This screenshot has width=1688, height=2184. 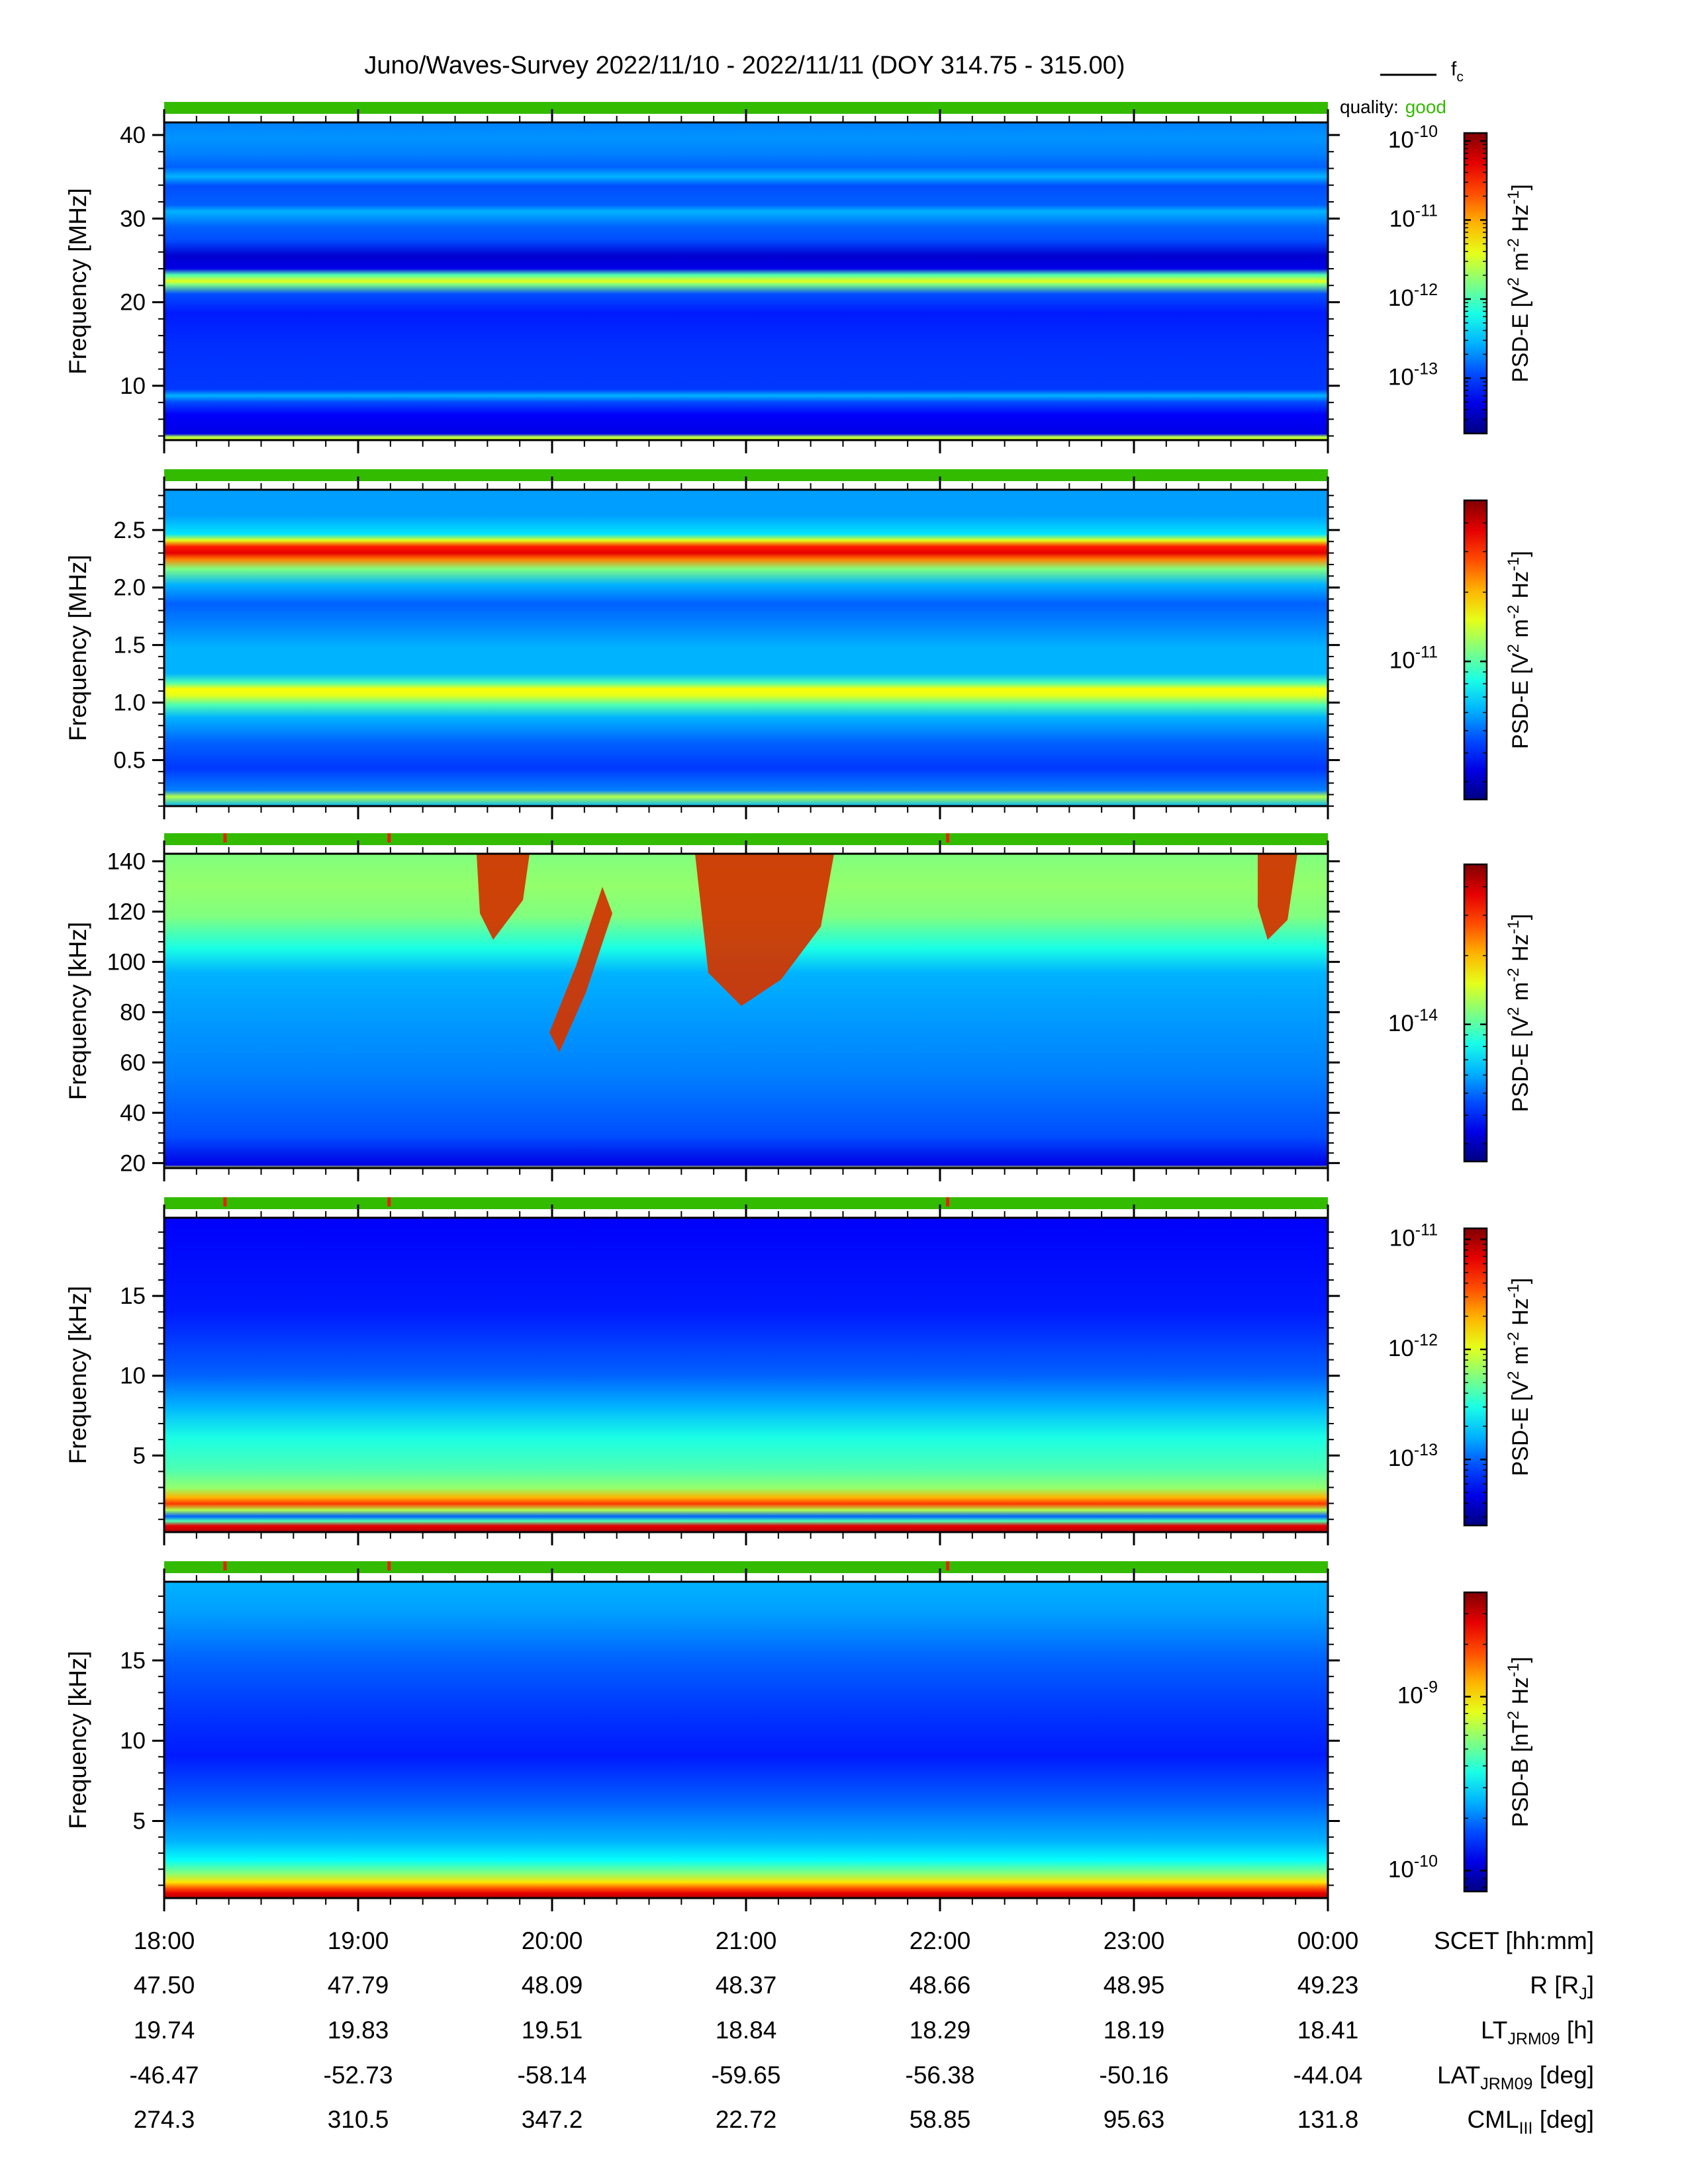 I want to click on colorbar-label-3: PSD-E [V2 m-2 Hz-1], so click(x=1519, y=1014).